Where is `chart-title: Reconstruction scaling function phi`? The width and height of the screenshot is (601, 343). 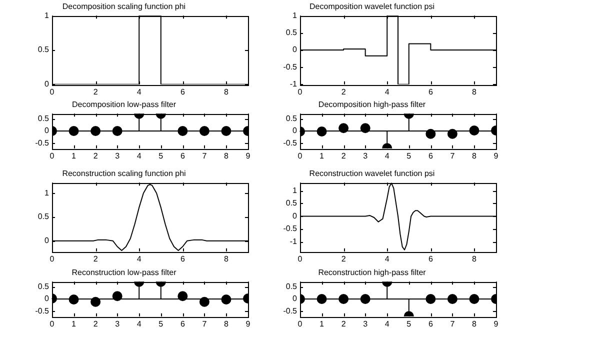
chart-title: Reconstruction scaling function phi is located at coordinates (124, 173).